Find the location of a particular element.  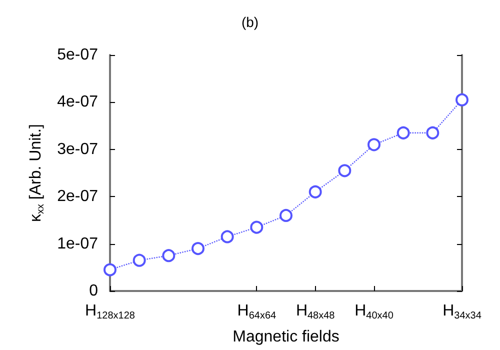

y-axis-title: κxx [Arb. Unit.] is located at coordinates (37, 173).